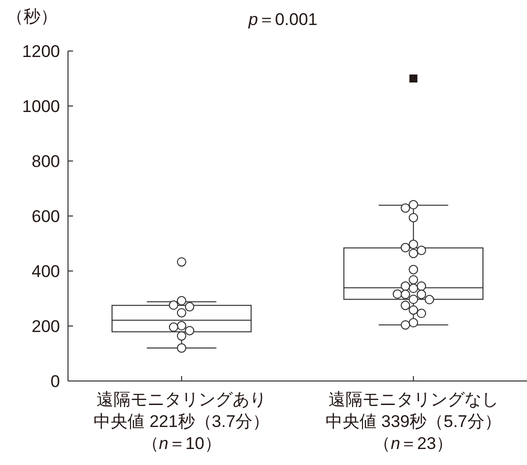 This screenshot has height=465, width=527. Describe the element at coordinates (46, 216) in the screenshot. I see `y-tick-label: 600` at that location.